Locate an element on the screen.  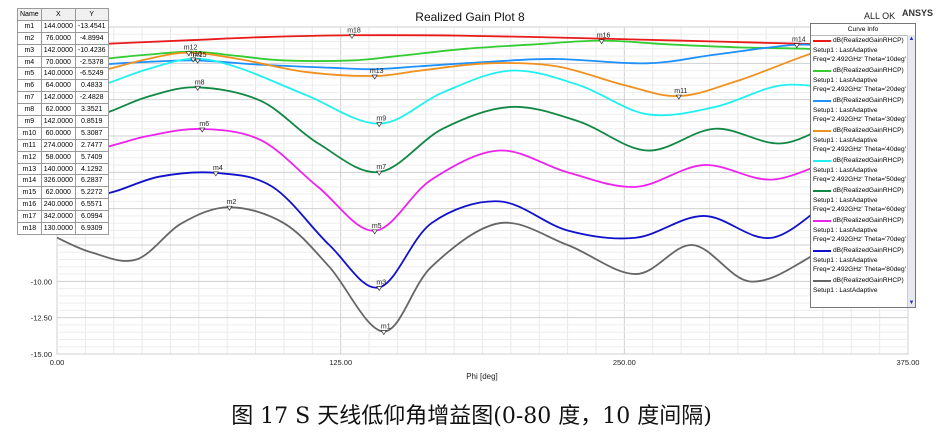
table-cell: m12 is located at coordinates (29, 157).